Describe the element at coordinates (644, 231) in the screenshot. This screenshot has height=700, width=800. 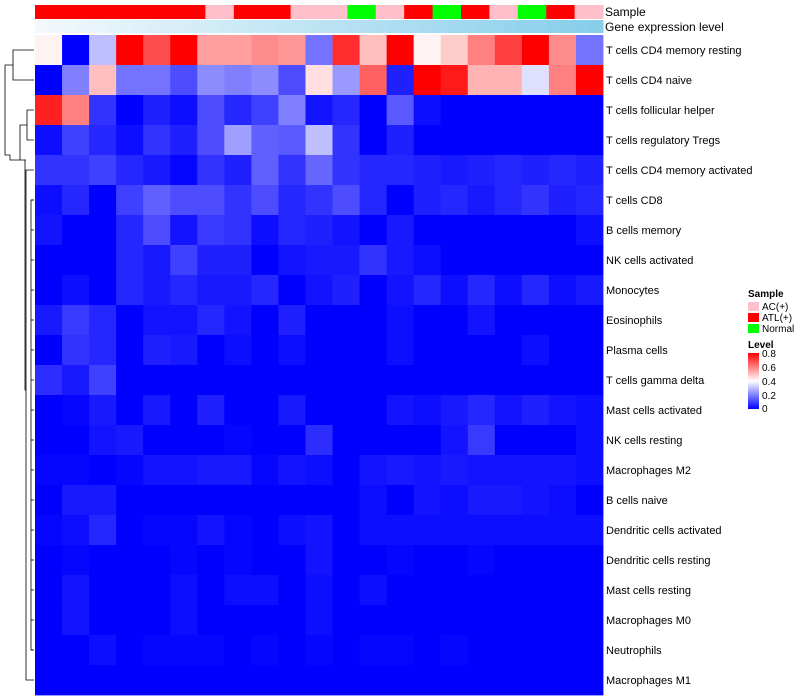
I see `row-label: B cells memory` at that location.